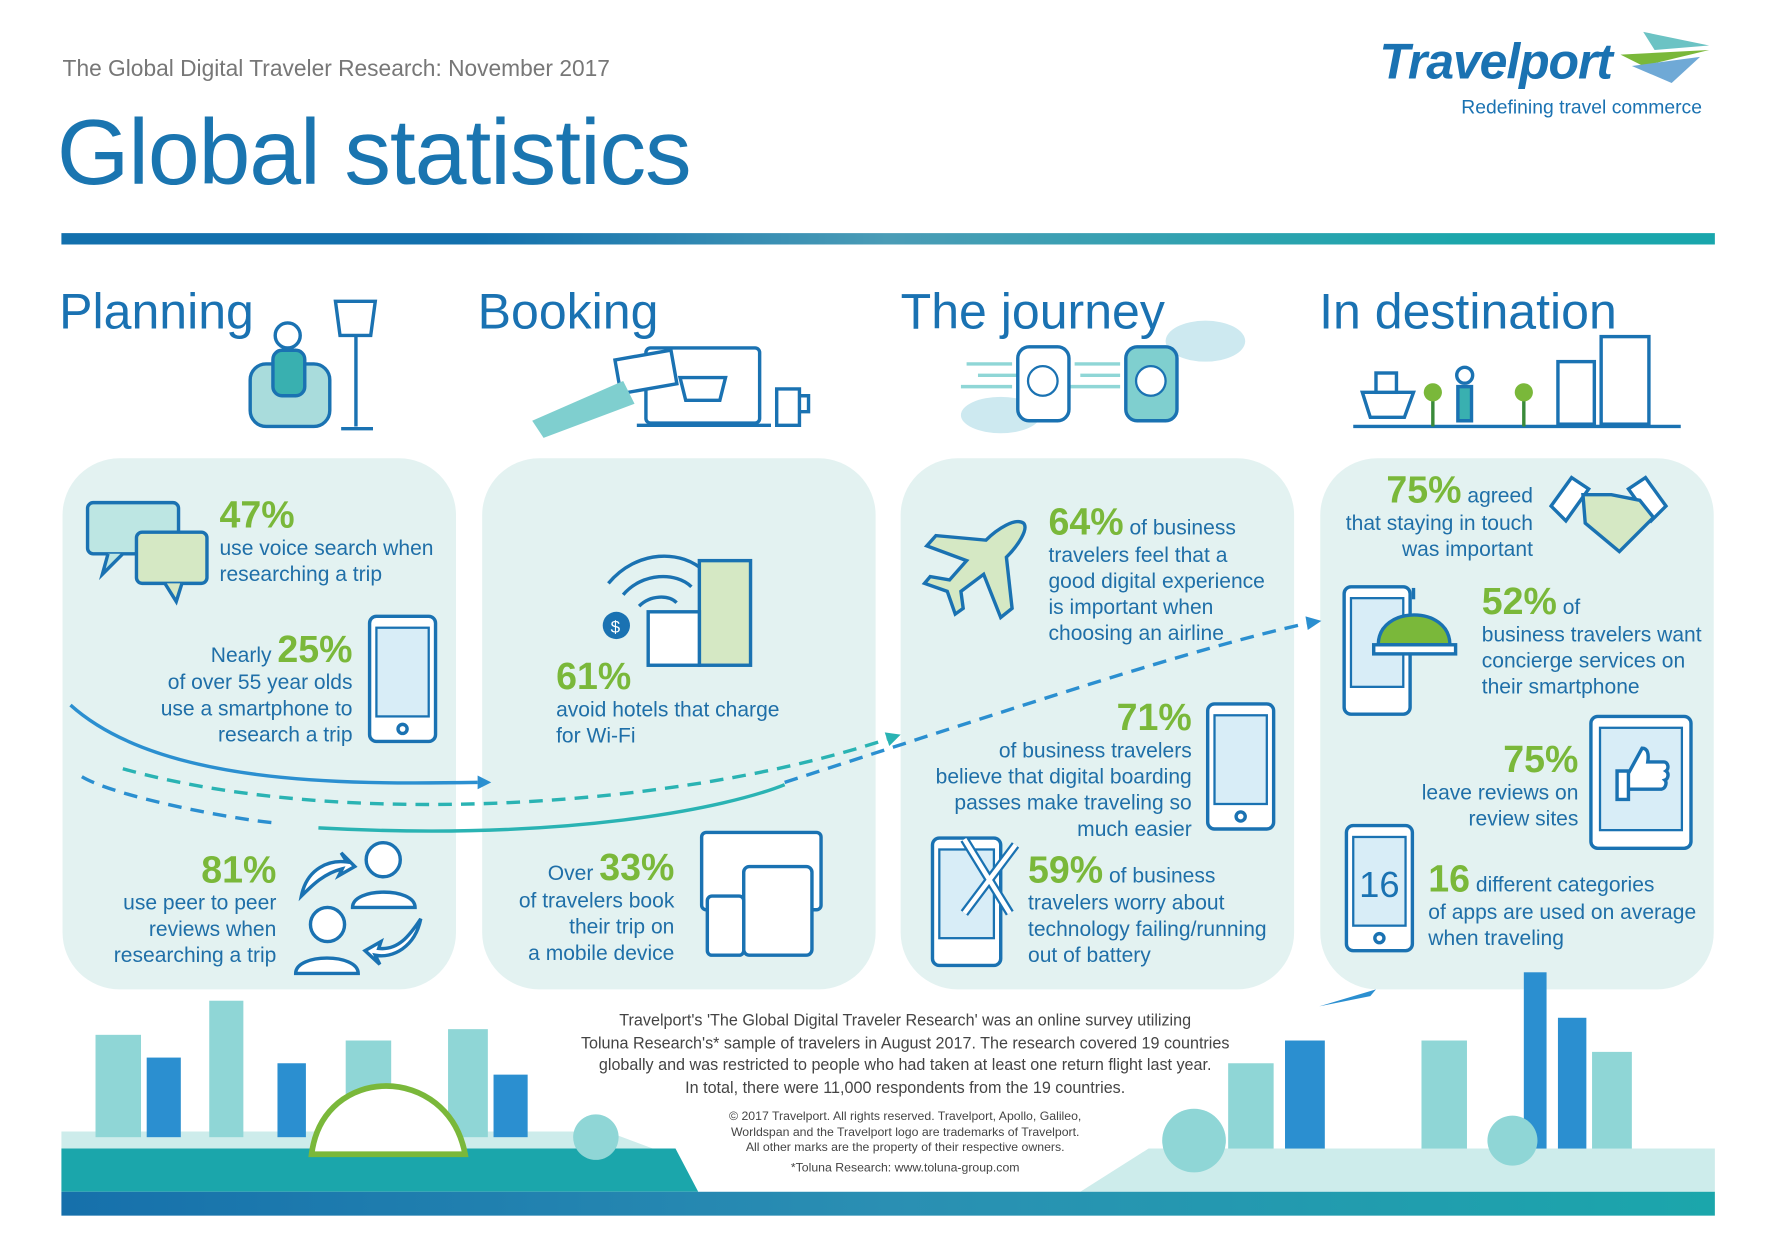 Image resolution: width=1774 pixels, height=1233 pixels. I want to click on concierge-bell-phone-icon, so click(1400, 650).